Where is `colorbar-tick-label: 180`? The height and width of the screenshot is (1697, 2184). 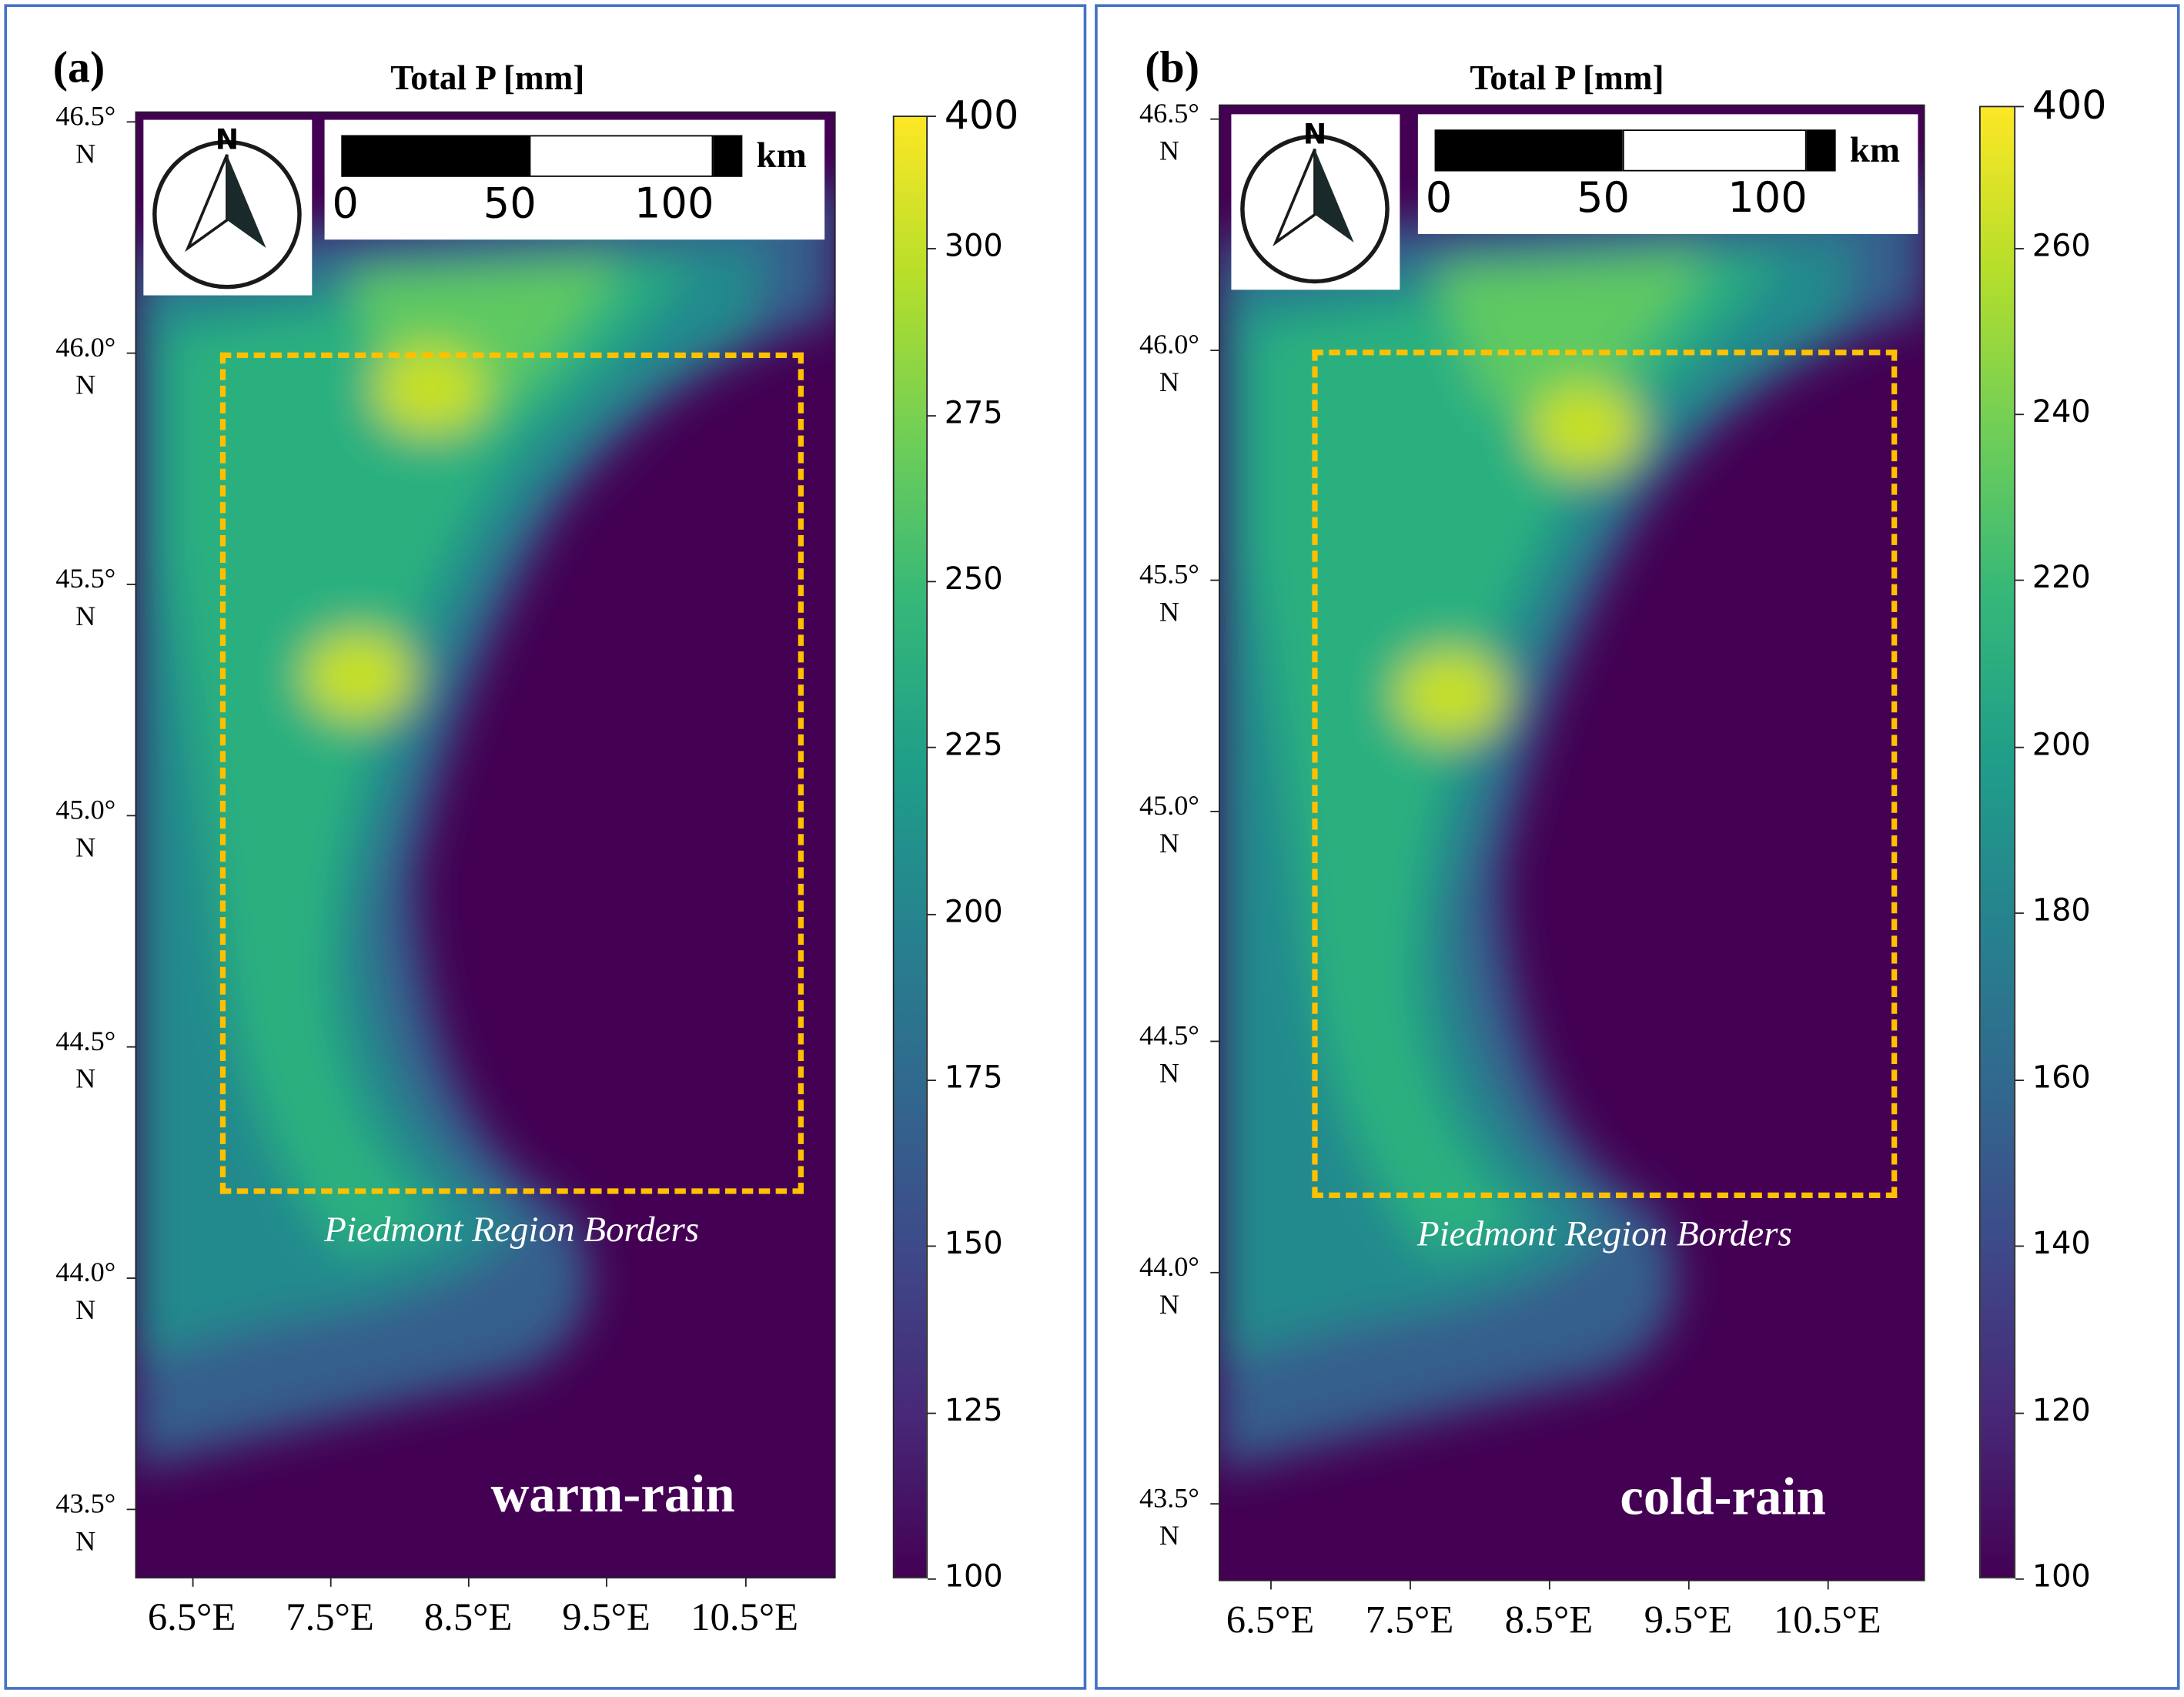 colorbar-tick-label: 180 is located at coordinates (2061, 911).